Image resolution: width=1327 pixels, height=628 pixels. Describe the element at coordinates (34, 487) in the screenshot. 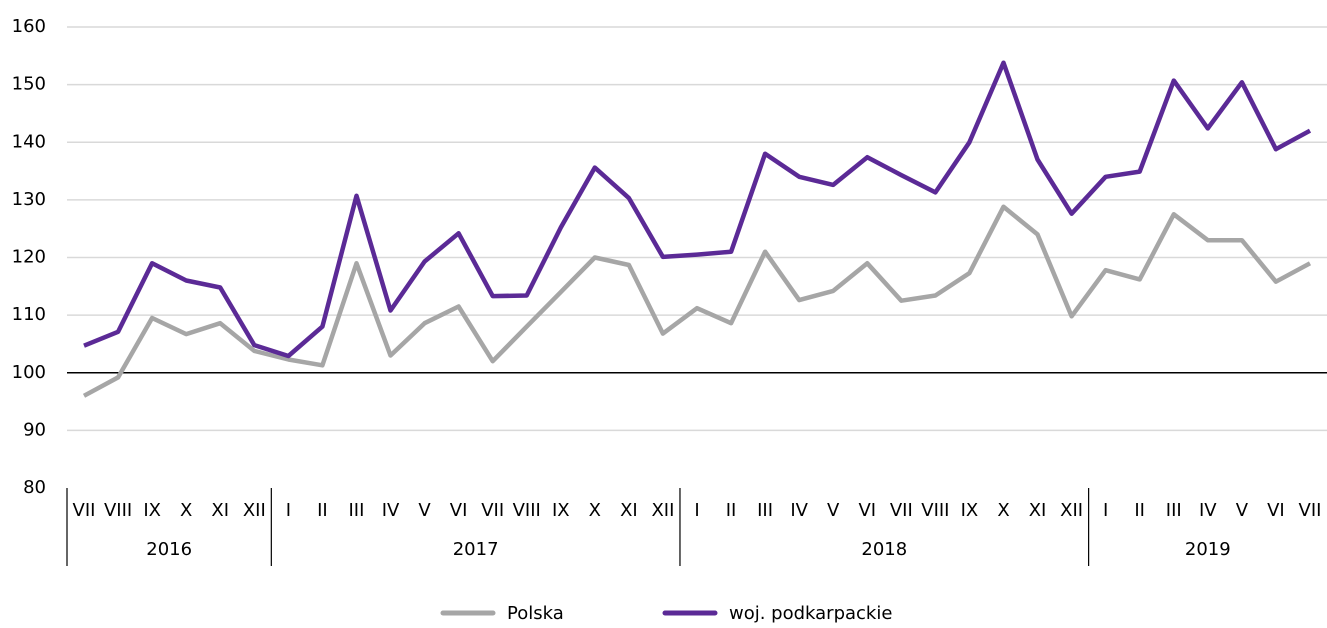

I see `y-tick-label: 80` at that location.